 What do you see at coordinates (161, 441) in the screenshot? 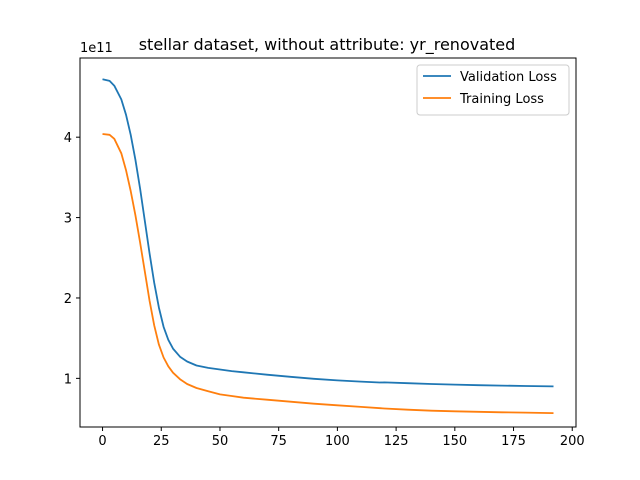
I see `x-tick-label: 25` at bounding box center [161, 441].